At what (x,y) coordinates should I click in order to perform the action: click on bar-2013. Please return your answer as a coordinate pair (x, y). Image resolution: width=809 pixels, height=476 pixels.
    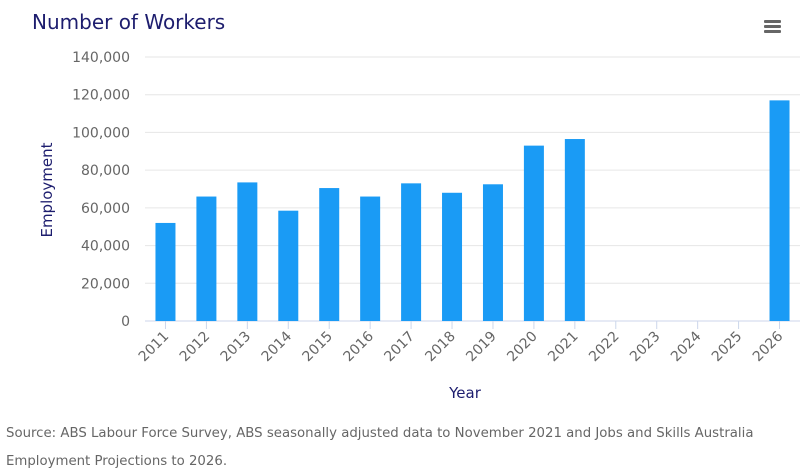
    Looking at the image, I should click on (247, 251).